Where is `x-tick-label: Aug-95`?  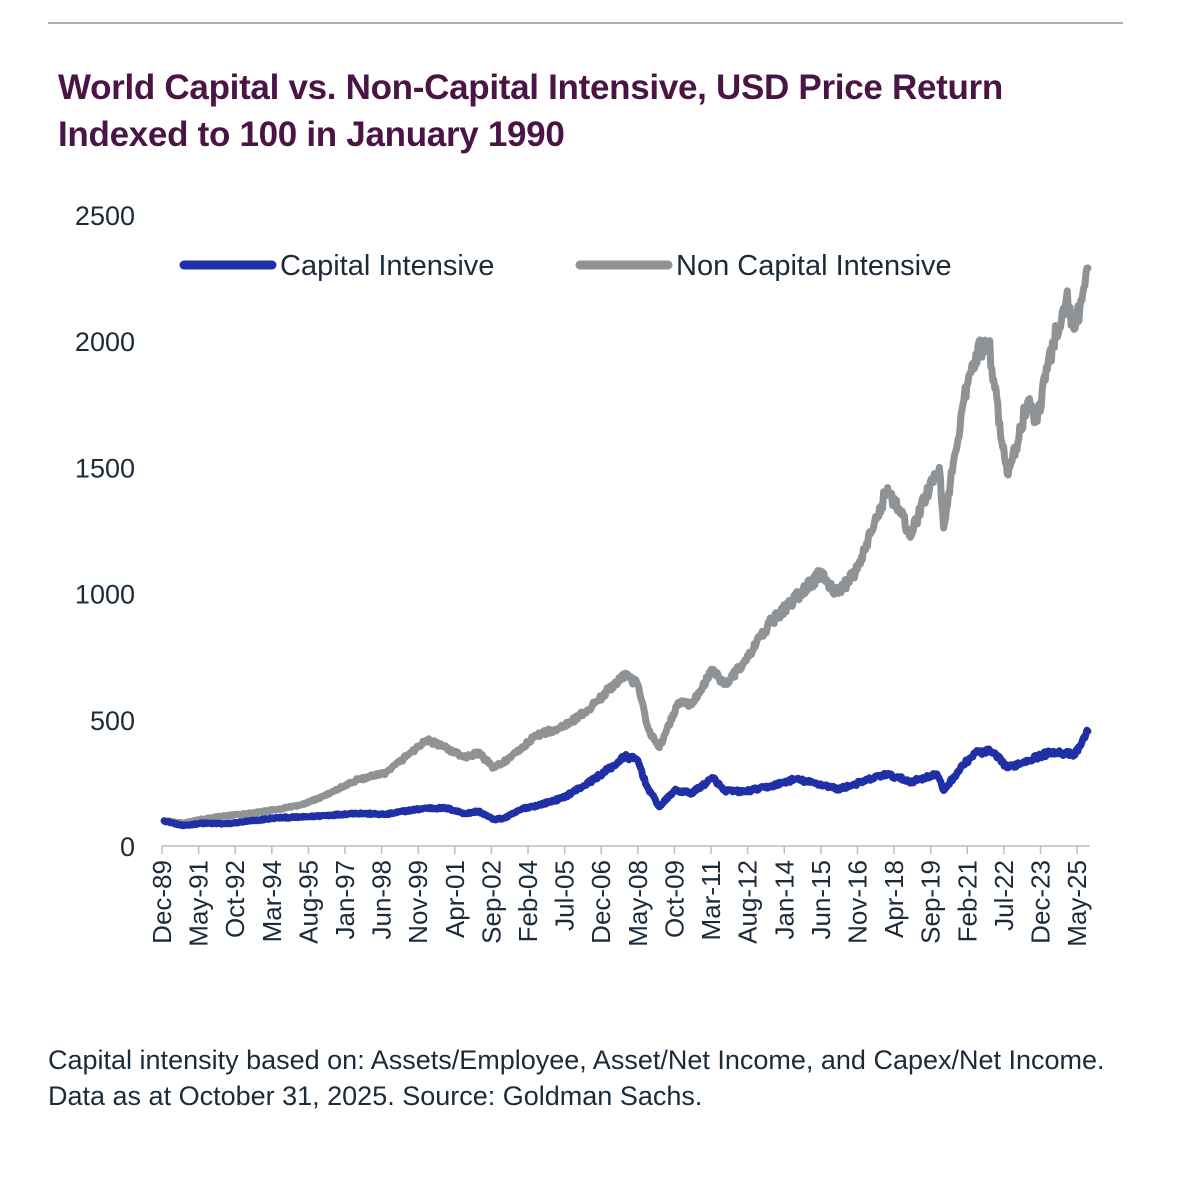 x-tick-label: Aug-95 is located at coordinates (308, 902).